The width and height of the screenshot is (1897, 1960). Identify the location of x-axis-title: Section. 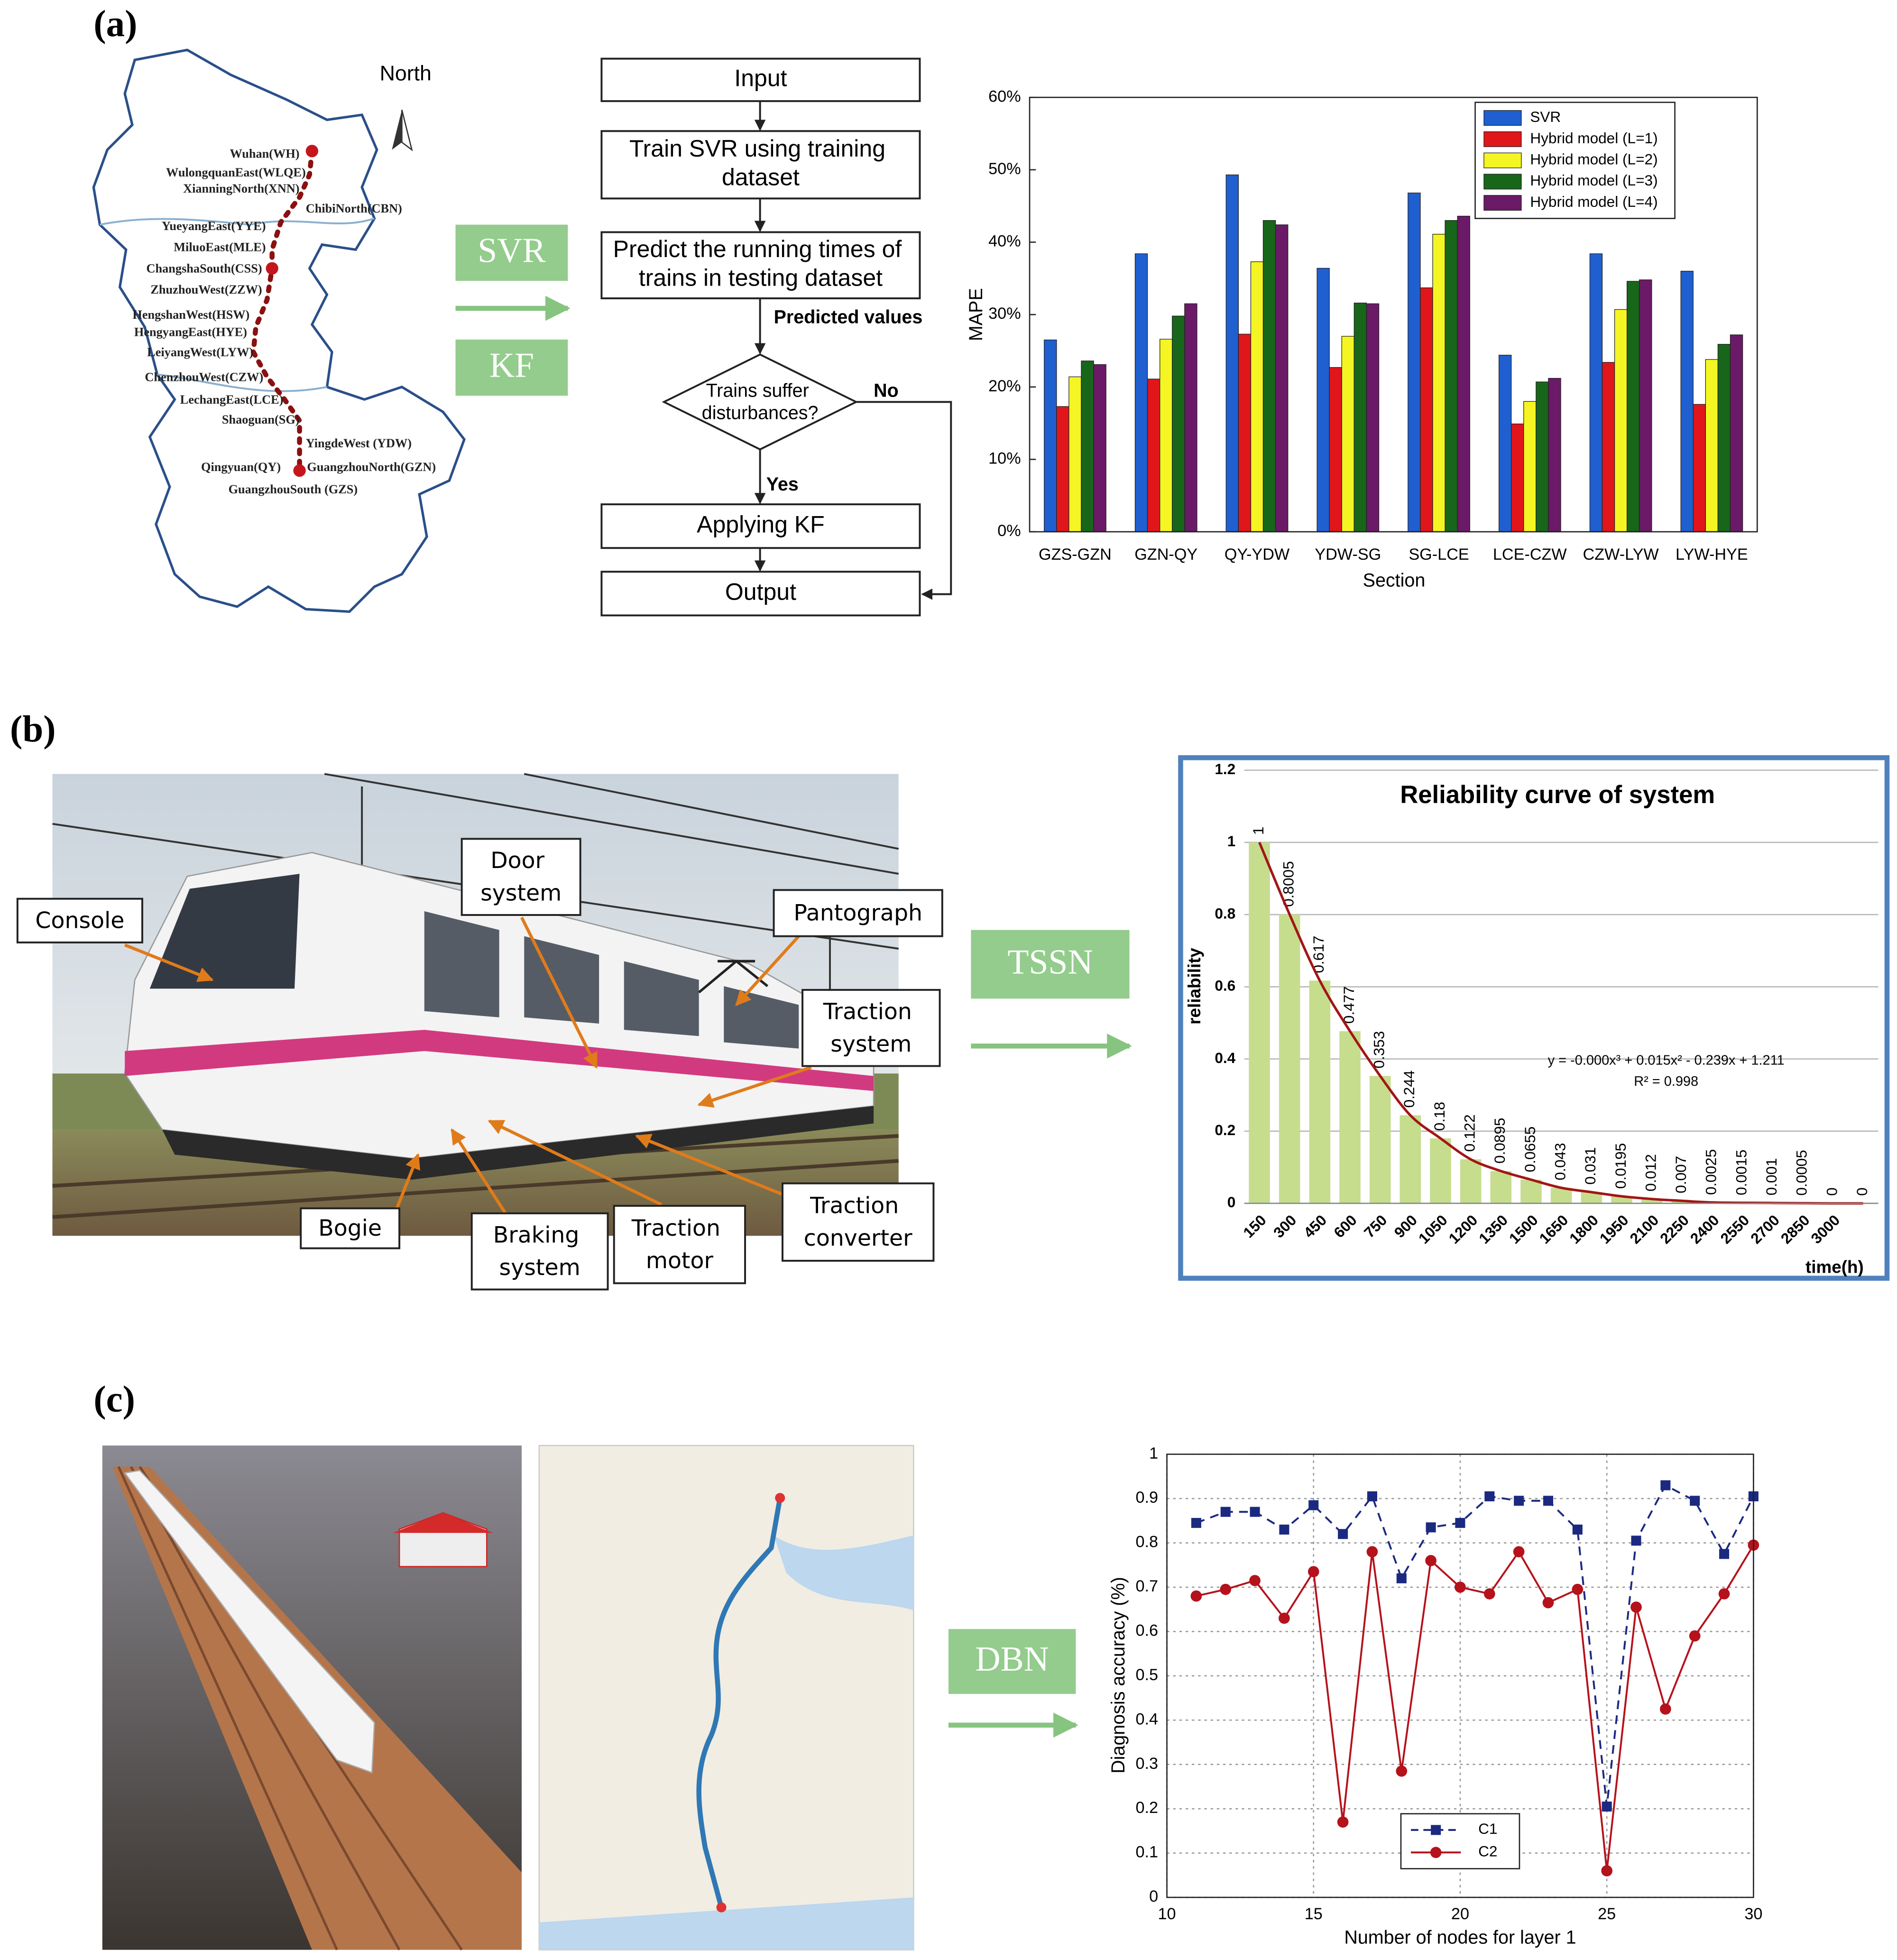
(1395, 581).